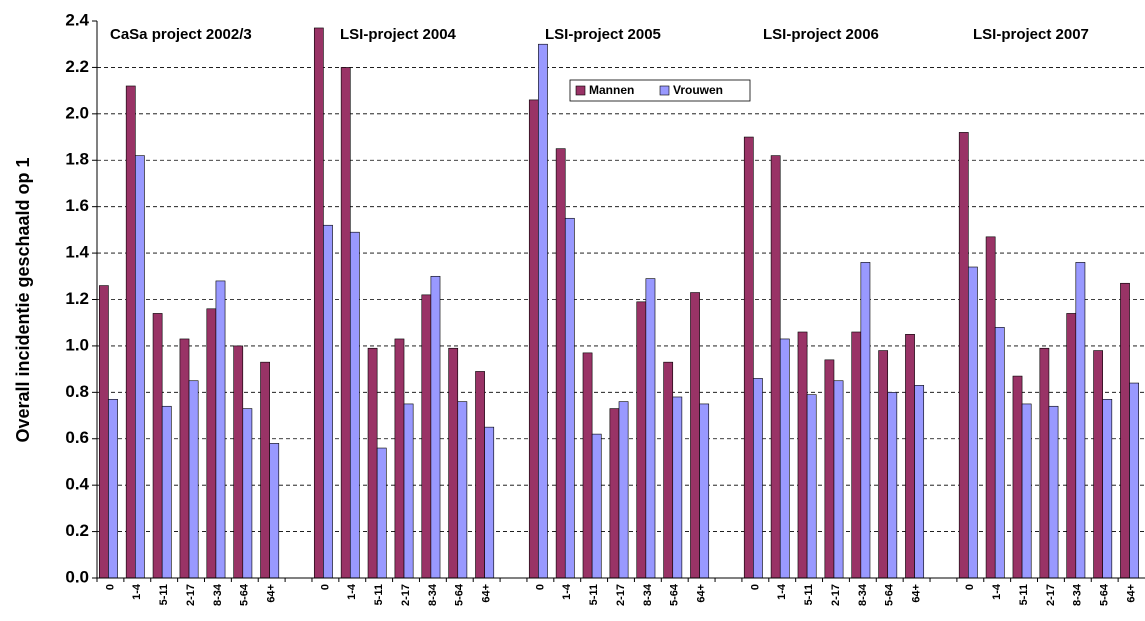  Describe the element at coordinates (77, 66) in the screenshot. I see `y-tick-label: 2.2` at that location.